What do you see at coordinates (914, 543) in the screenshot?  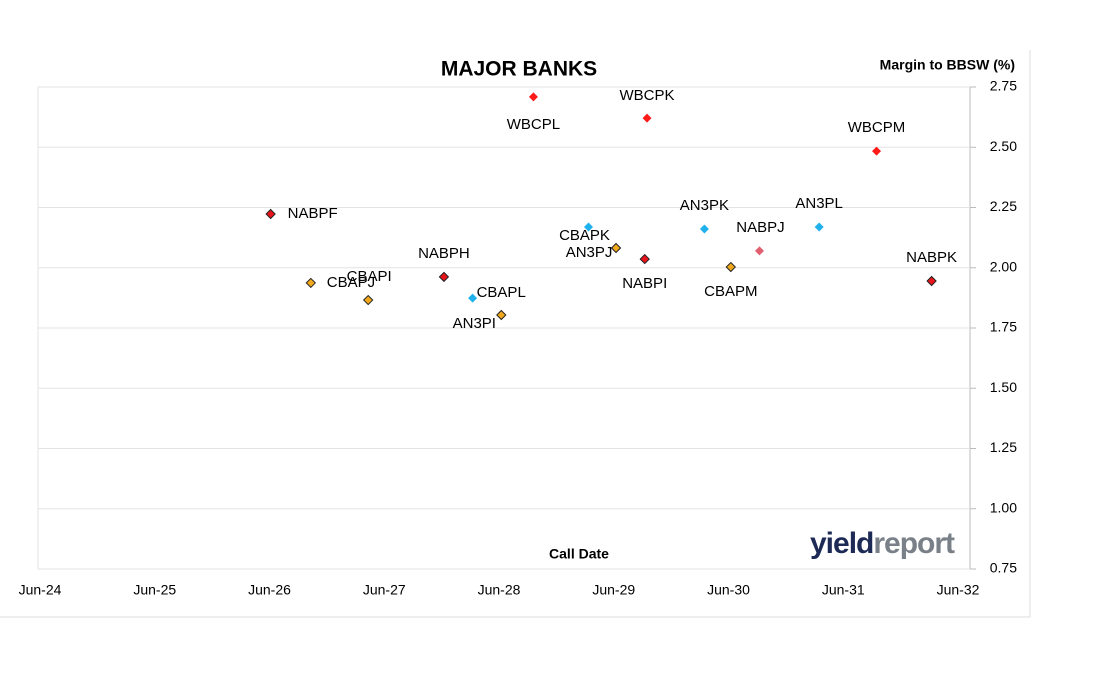 I see `logo-part: report` at bounding box center [914, 543].